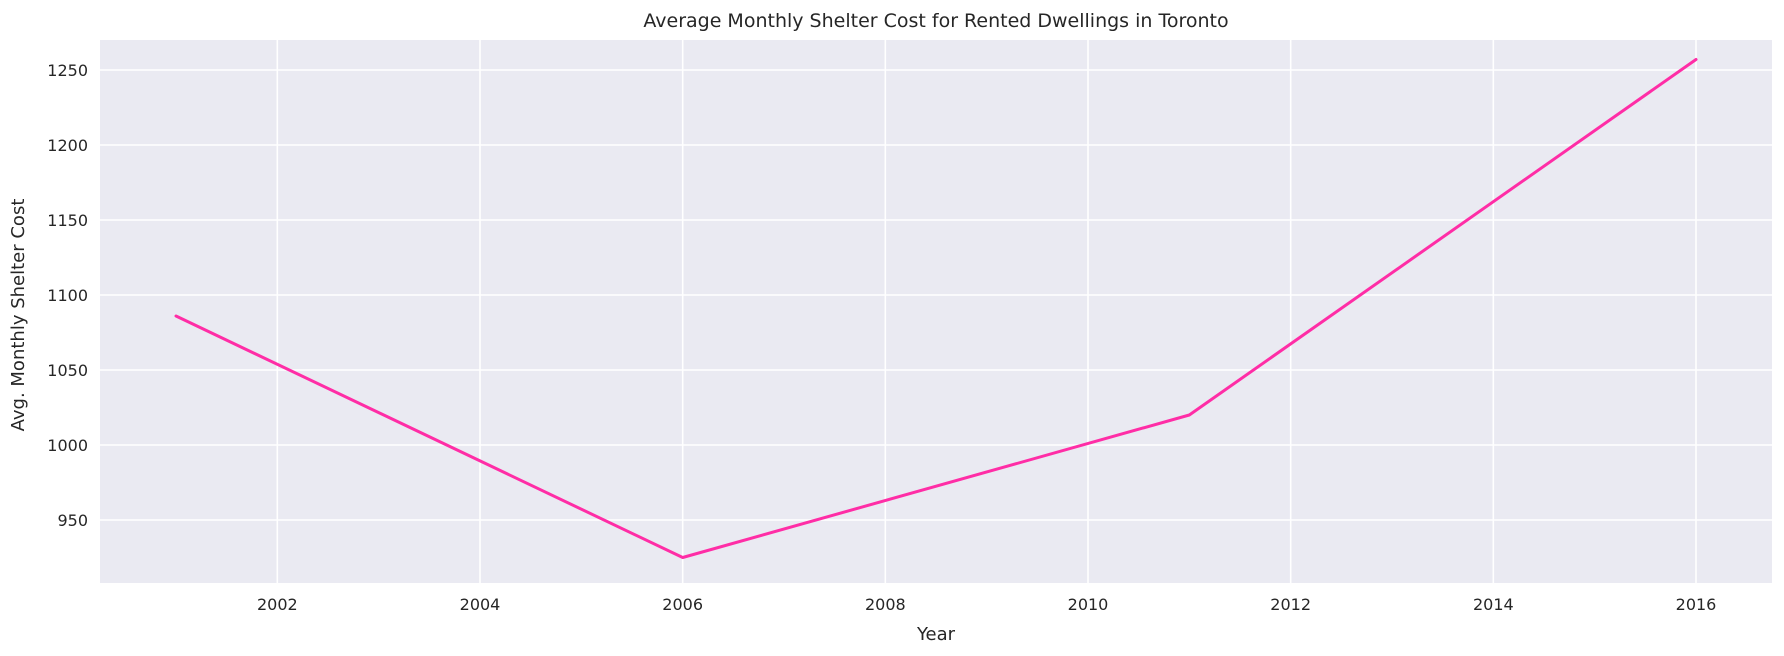 The height and width of the screenshot is (656, 1784). What do you see at coordinates (18, 315) in the screenshot?
I see `y-axis-label: Avg. Monthly Shelter Cost` at bounding box center [18, 315].